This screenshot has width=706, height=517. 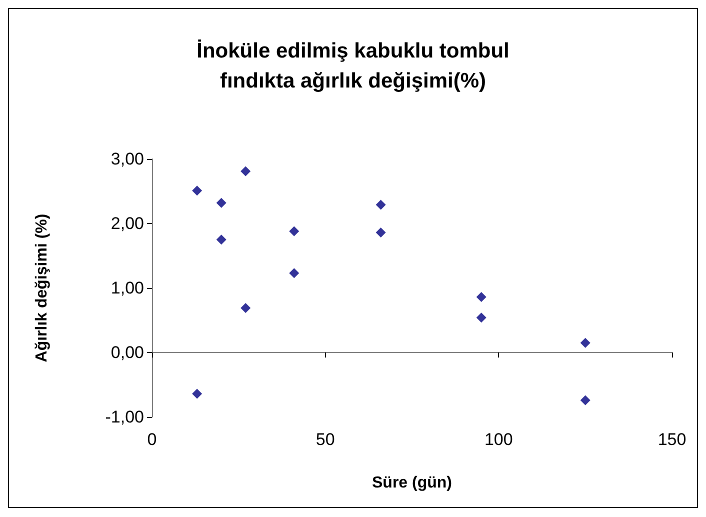 What do you see at coordinates (127, 159) in the screenshot?
I see `y-tick-label: 3,00` at bounding box center [127, 159].